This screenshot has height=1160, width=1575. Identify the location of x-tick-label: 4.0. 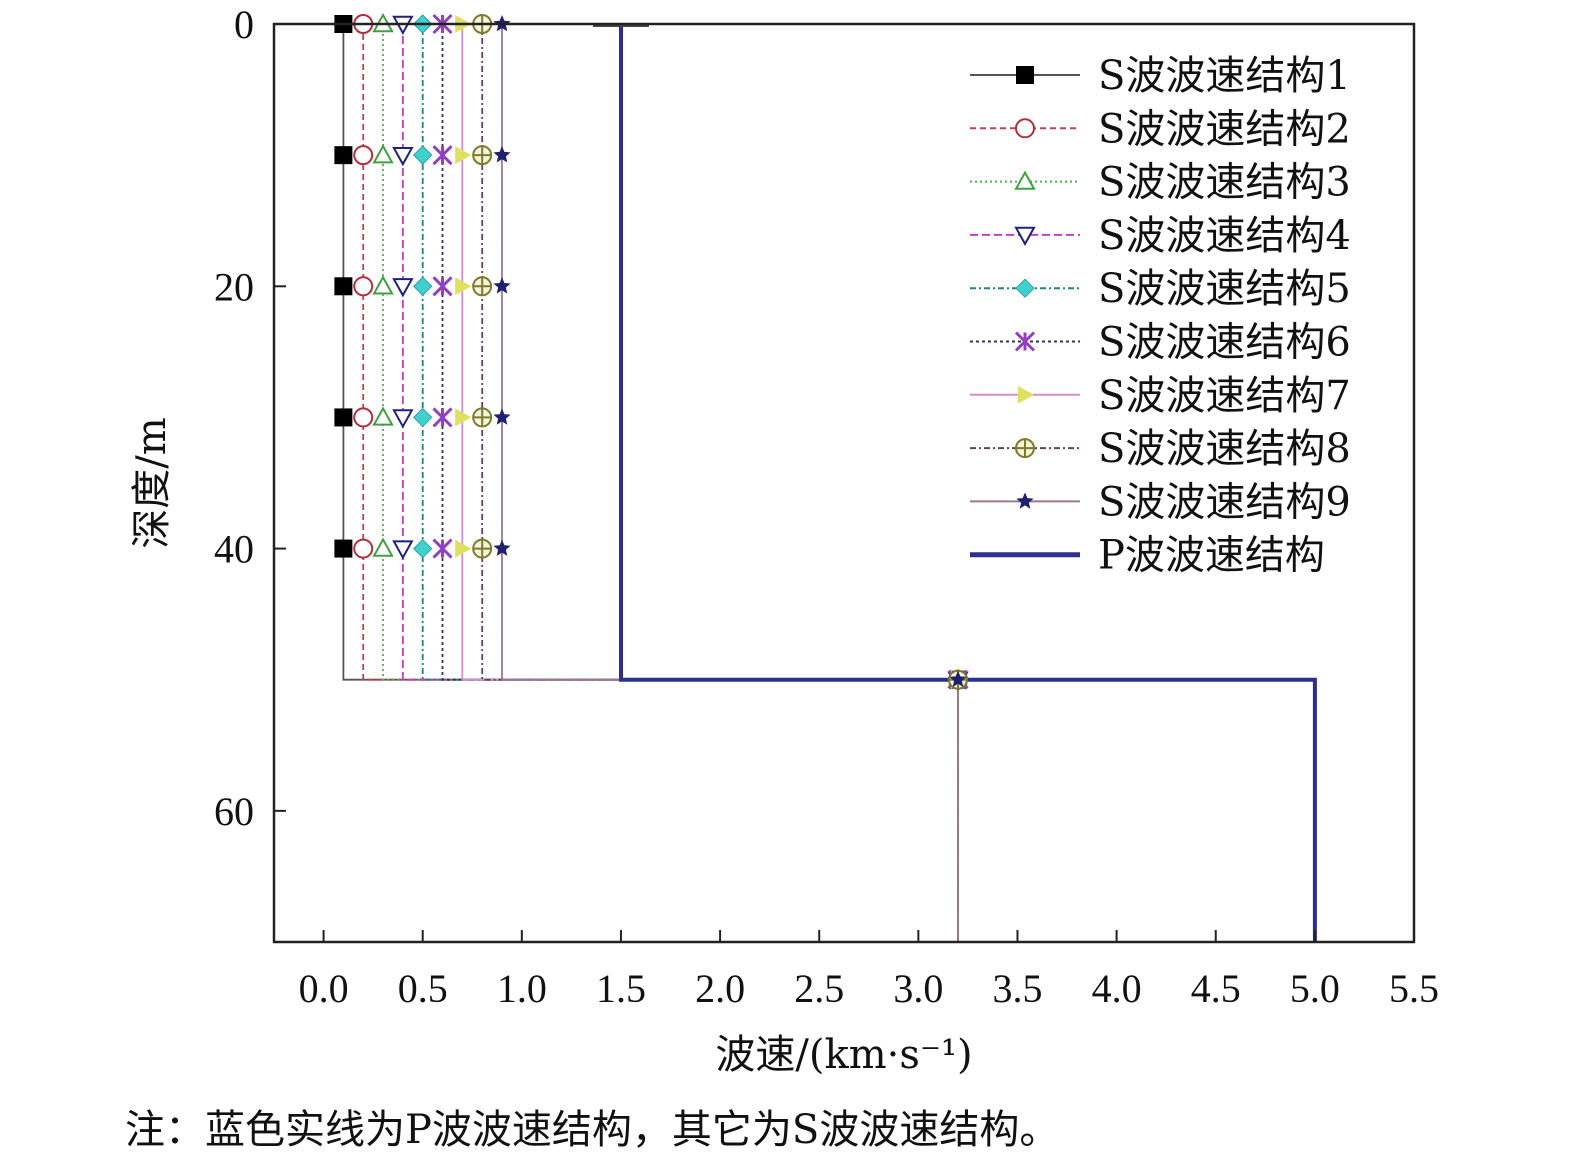
(1117, 988).